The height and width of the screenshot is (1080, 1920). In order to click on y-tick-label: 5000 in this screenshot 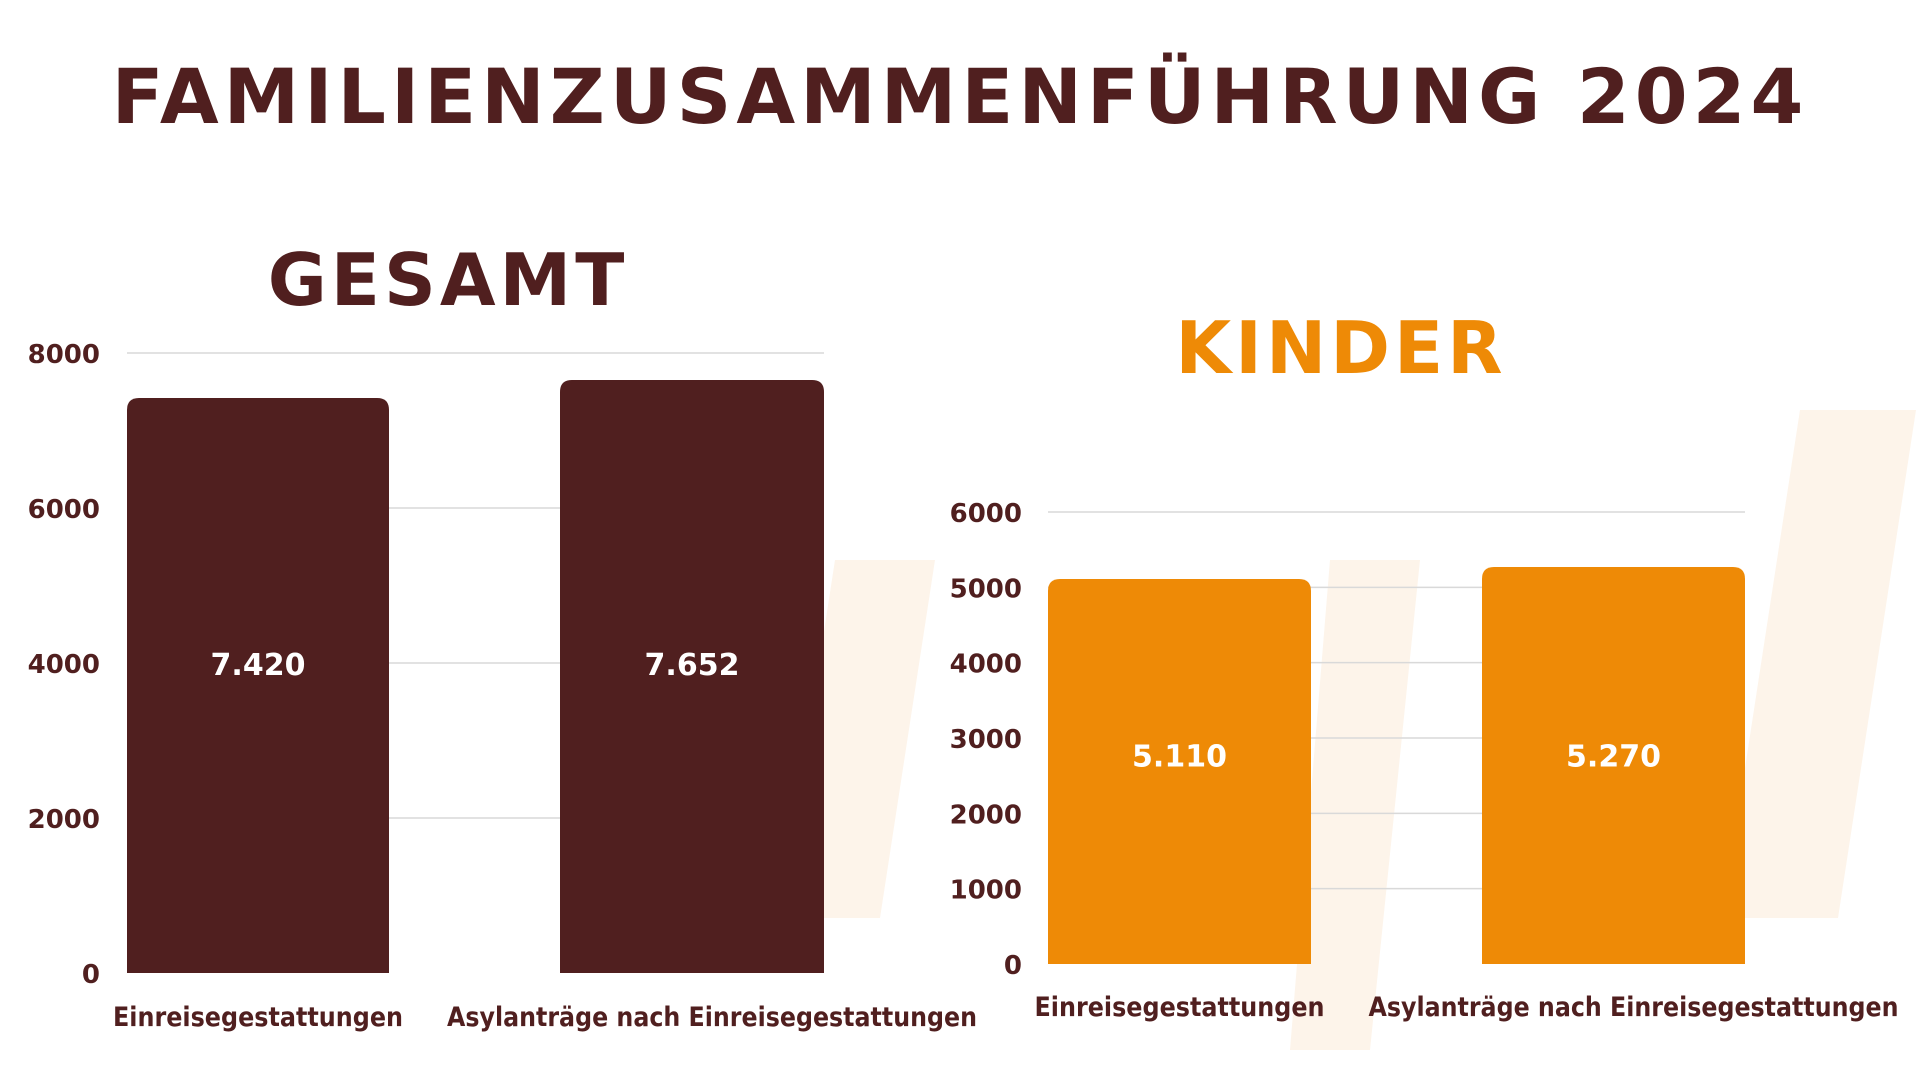, I will do `click(986, 589)`.